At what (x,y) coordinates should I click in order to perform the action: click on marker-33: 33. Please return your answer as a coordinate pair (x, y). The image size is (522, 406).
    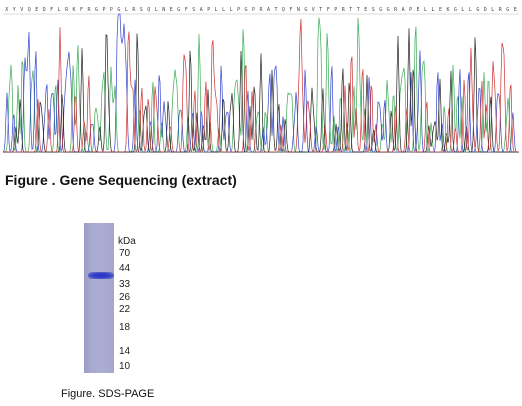
    Looking at the image, I should click on (125, 284).